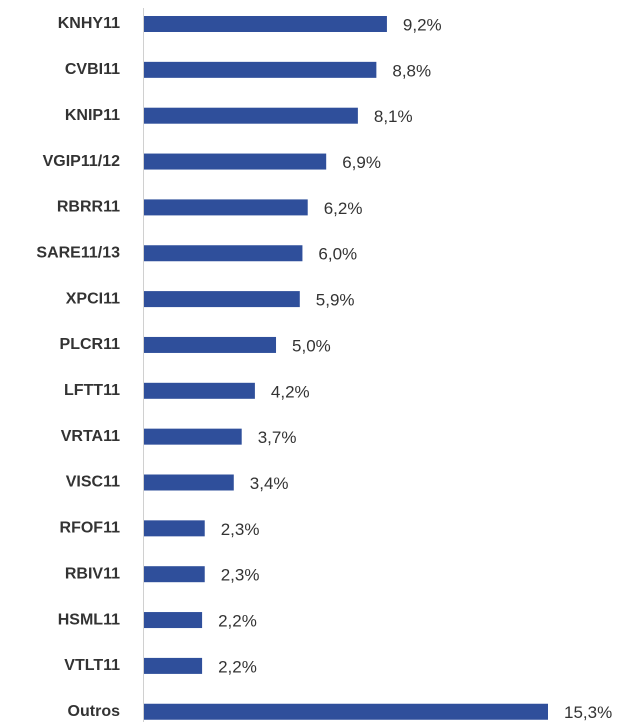 The height and width of the screenshot is (722, 624). I want to click on category-label: VGIP11/12, so click(81, 161).